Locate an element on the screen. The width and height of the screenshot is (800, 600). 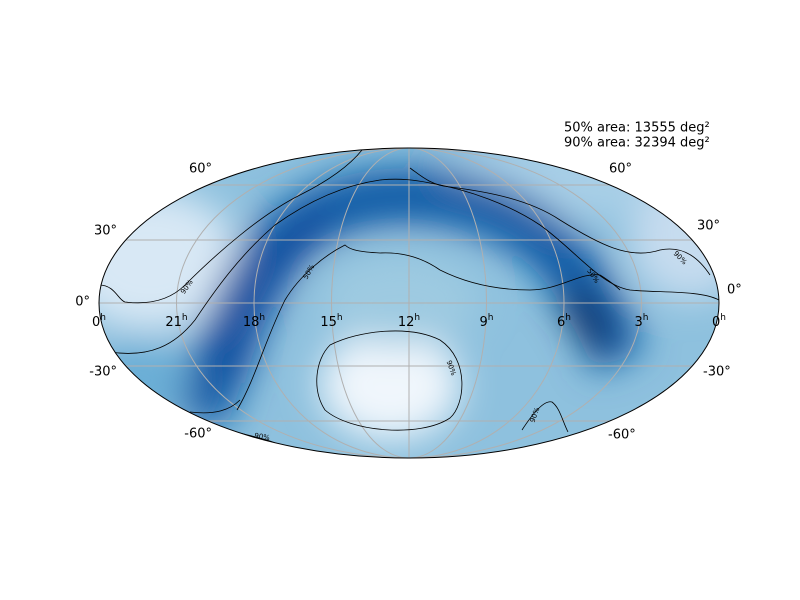
ra-label: 15h is located at coordinates (331, 321).